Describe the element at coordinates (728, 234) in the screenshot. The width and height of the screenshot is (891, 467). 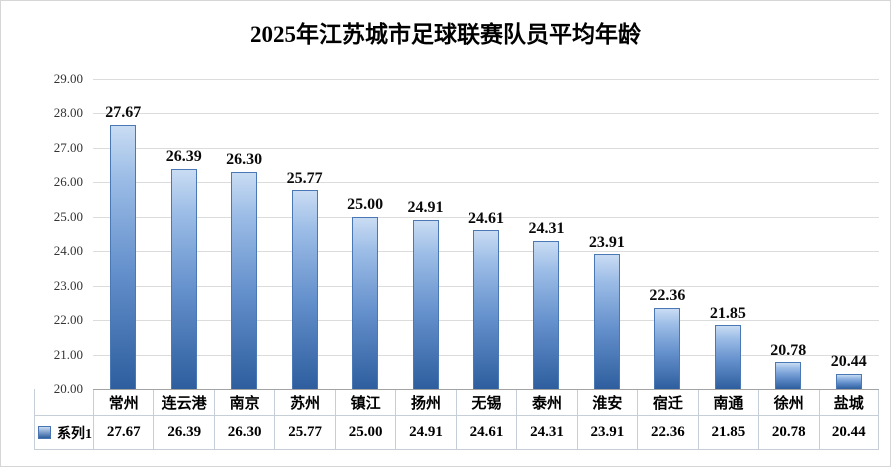
I see `bar-column: 21.85` at that location.